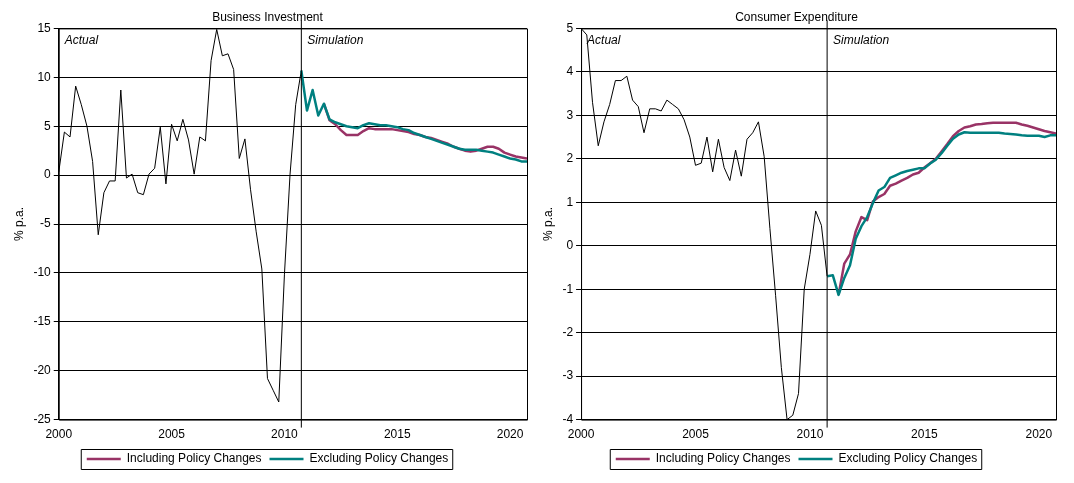 This screenshot has width=1074, height=483. What do you see at coordinates (568, 418) in the screenshot?
I see `y-tick-label: -4` at bounding box center [568, 418].